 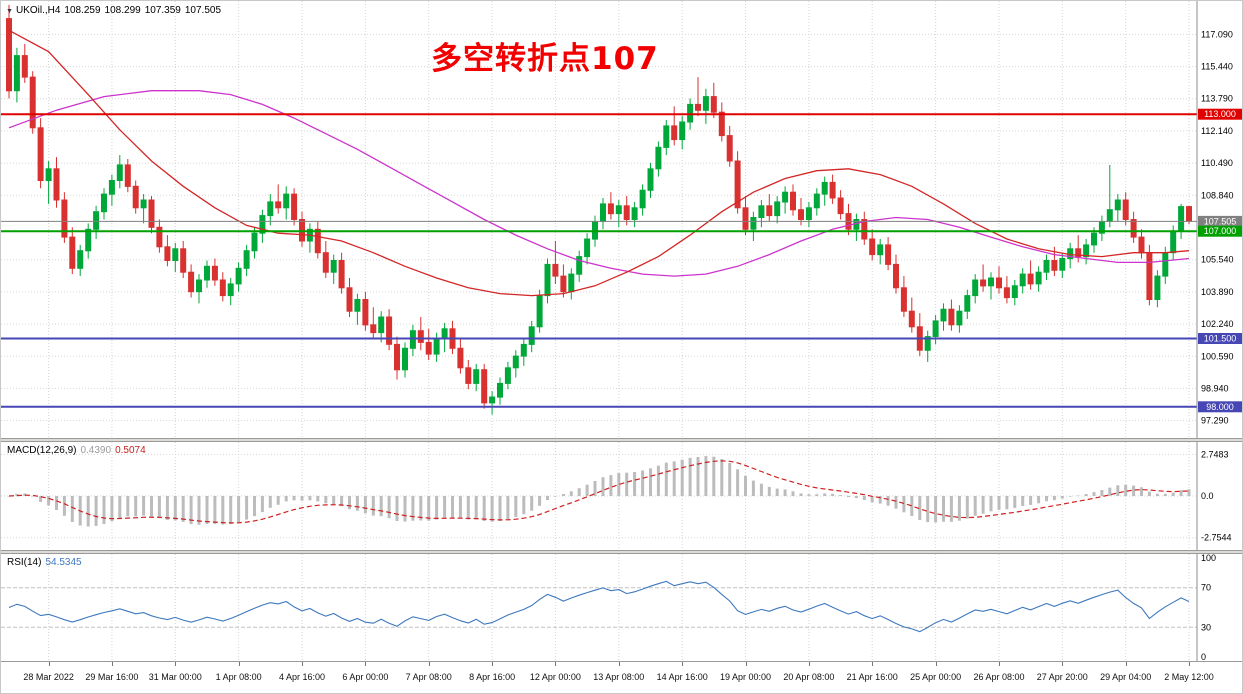 What do you see at coordinates (112, 677) in the screenshot?
I see `time-tick-label: 29 Mar 16:00` at bounding box center [112, 677].